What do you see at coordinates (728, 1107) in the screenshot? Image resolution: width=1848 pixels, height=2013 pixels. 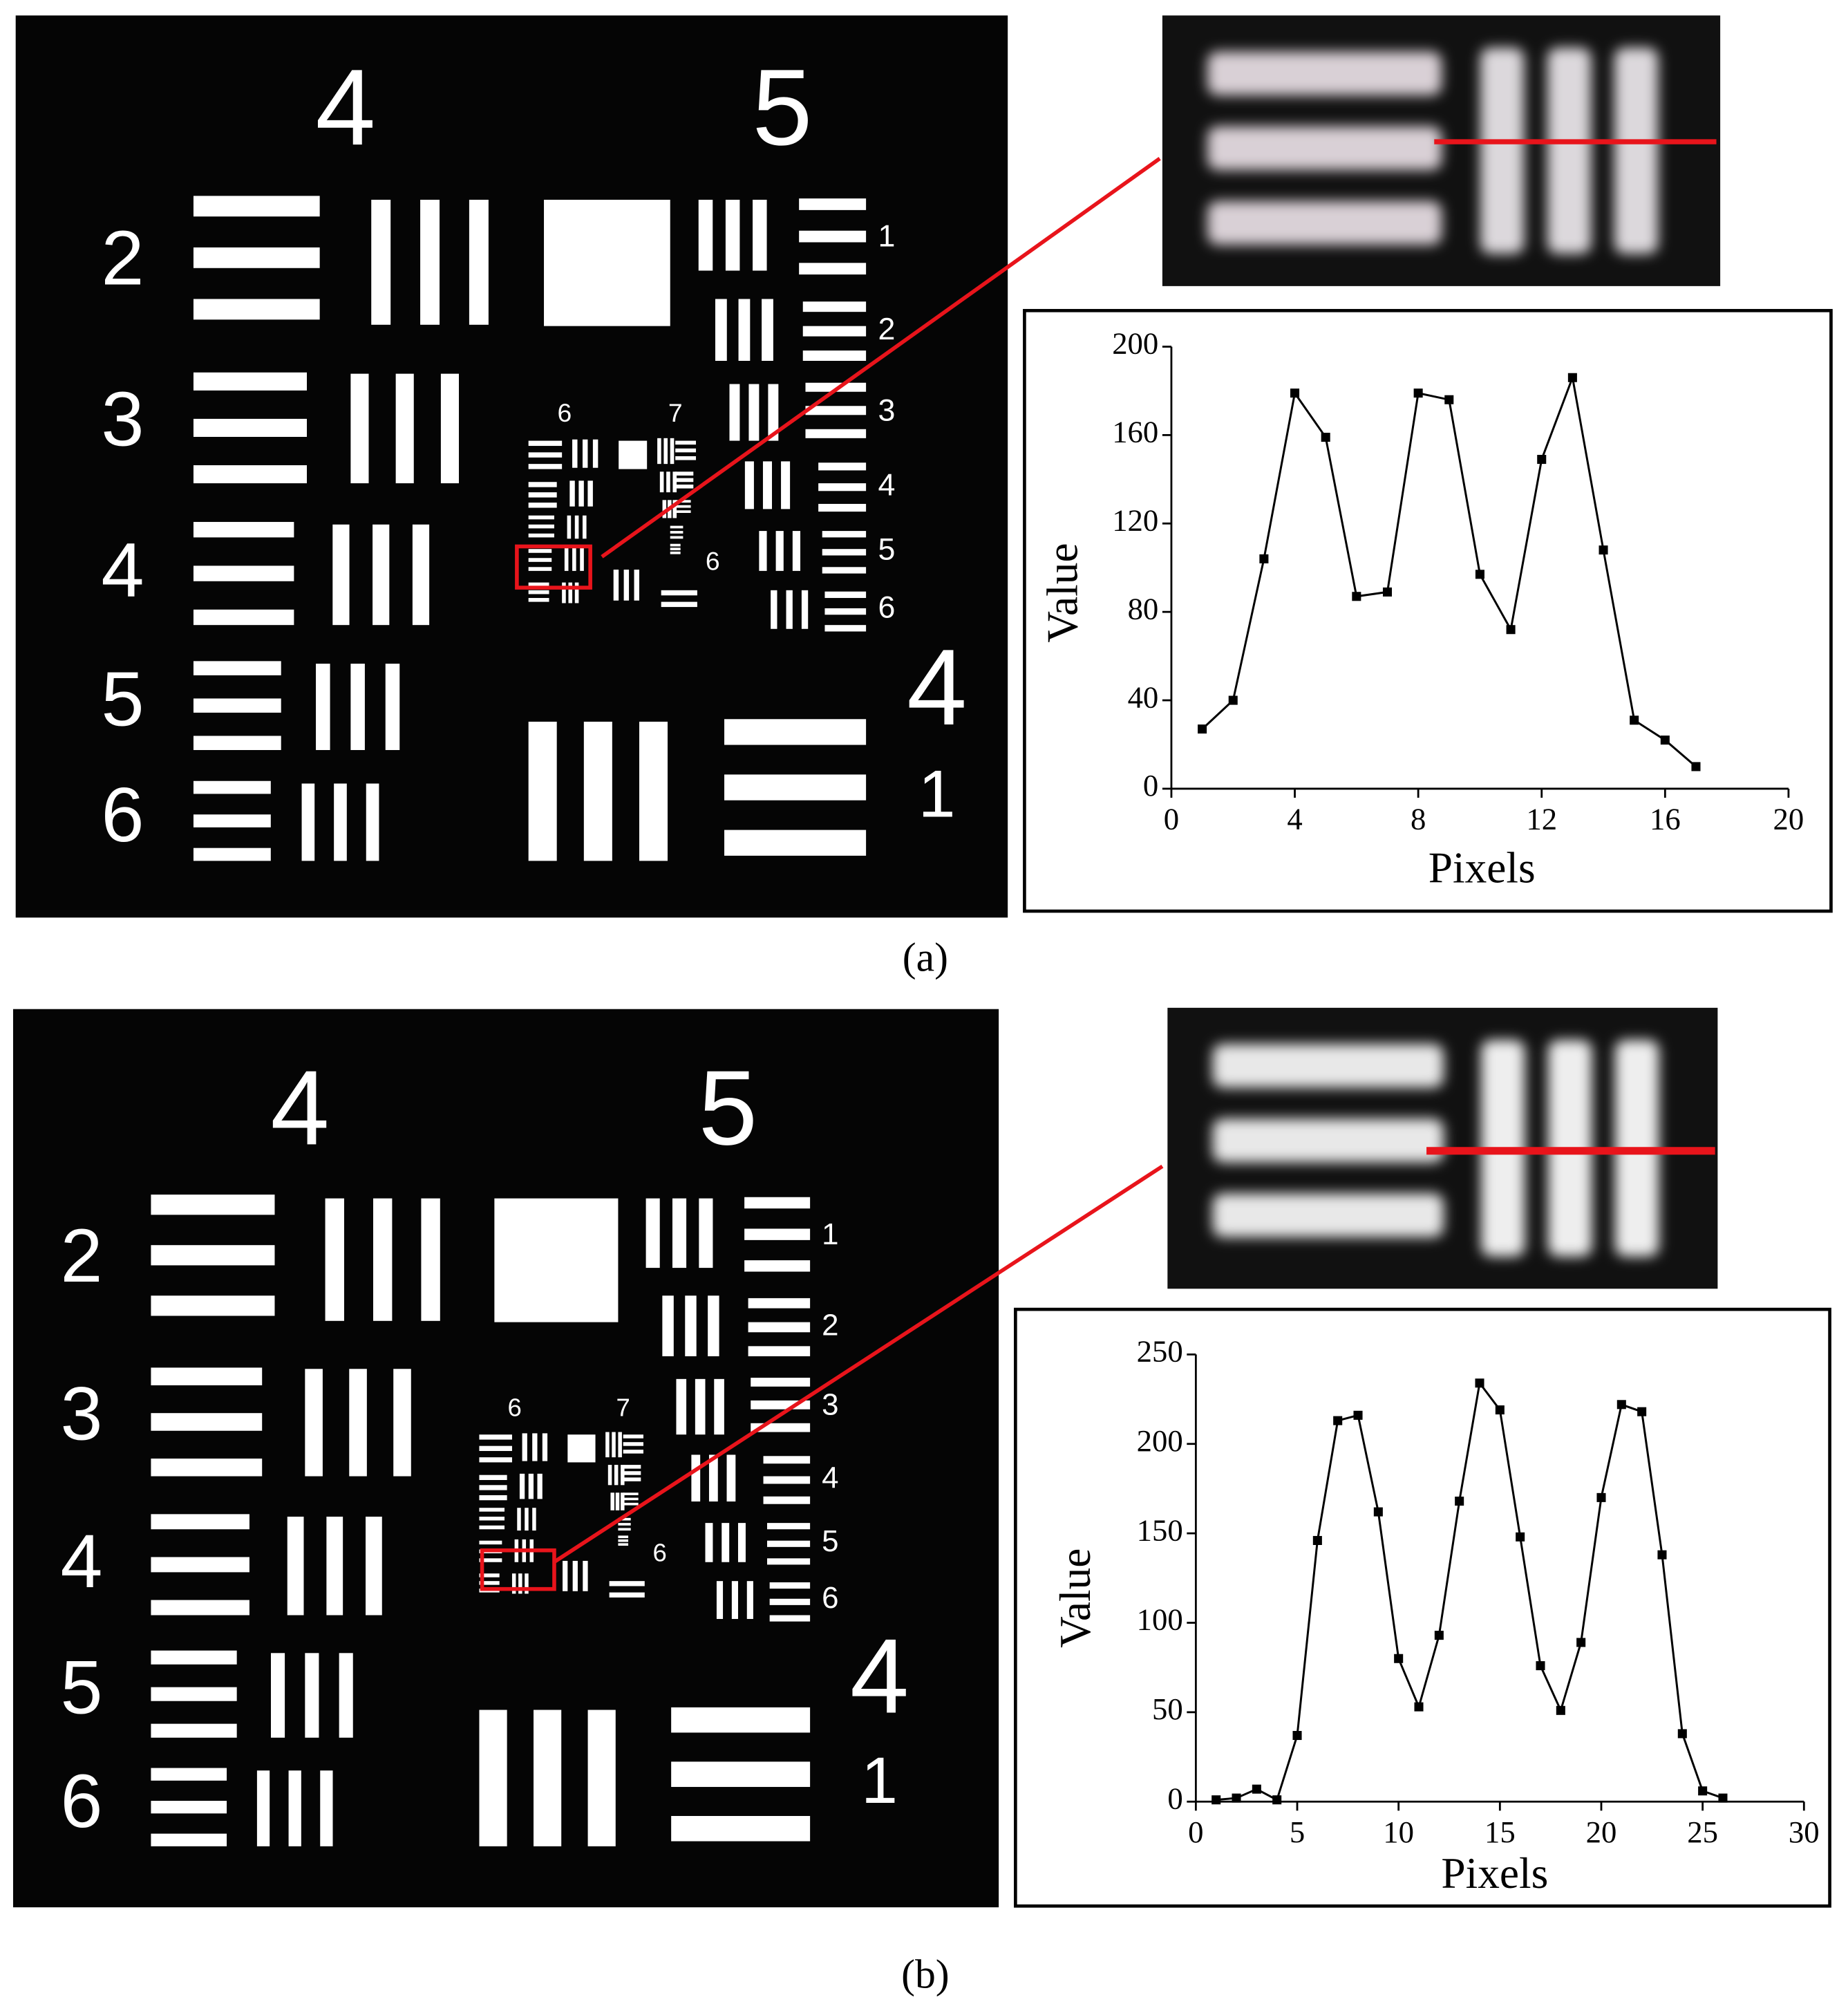 I see `target-group-label: 5` at bounding box center [728, 1107].